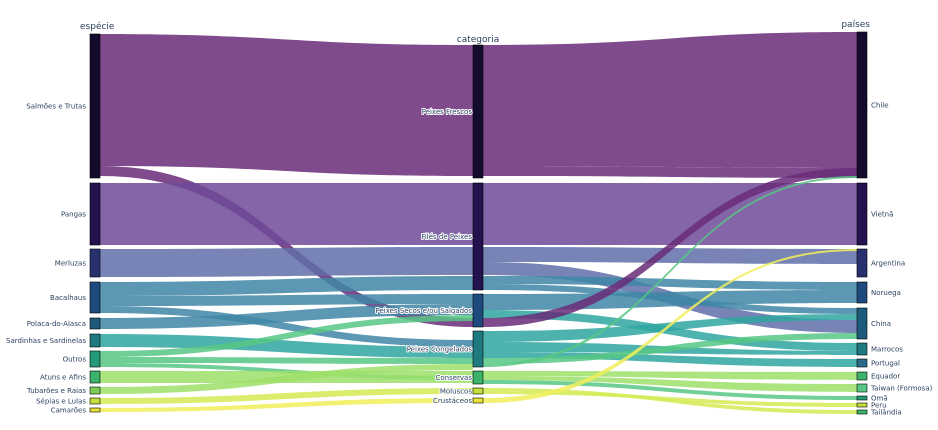  Describe the element at coordinates (885, 377) in the screenshot. I see `category-label-2-7: Equador` at that location.